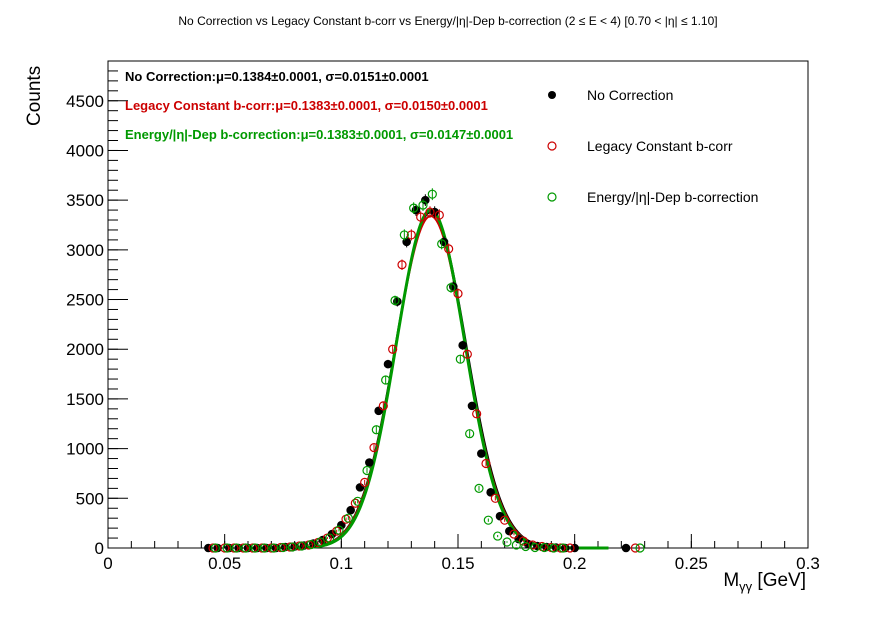  I want to click on fit-annotation-values: μ=0.1383±0.0001, σ=0.0150±0.0001, so click(381, 105).